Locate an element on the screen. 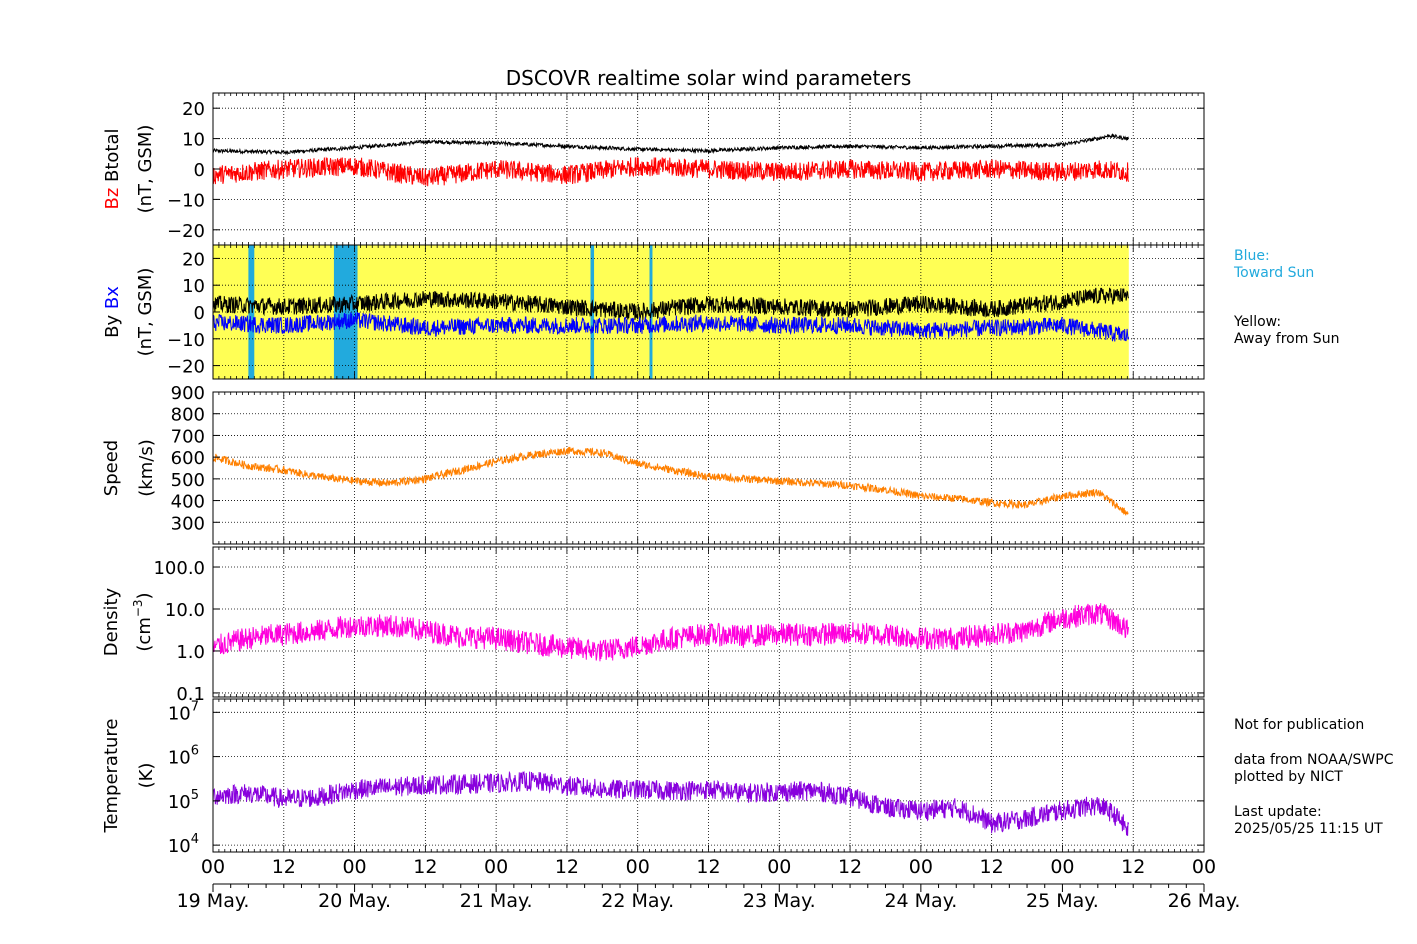 This screenshot has width=1417, height=944. panel-temperature is located at coordinates (708, 775).